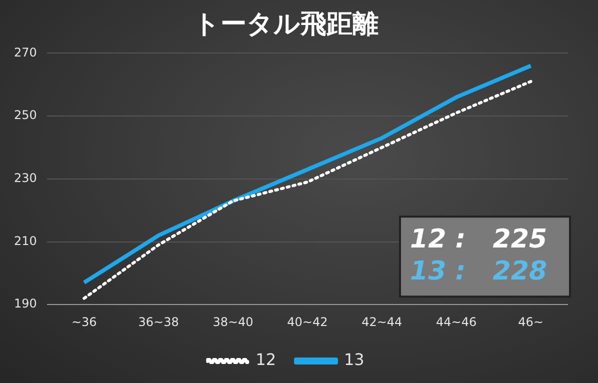 The height and width of the screenshot is (383, 598). I want to click on legend-label: 13, so click(354, 360).